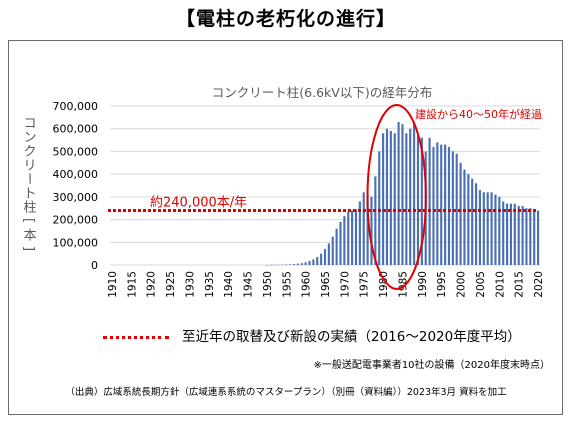 This screenshot has height=421, width=572. I want to click on annotation-label: 建設から40～50年が経過, so click(478, 114).